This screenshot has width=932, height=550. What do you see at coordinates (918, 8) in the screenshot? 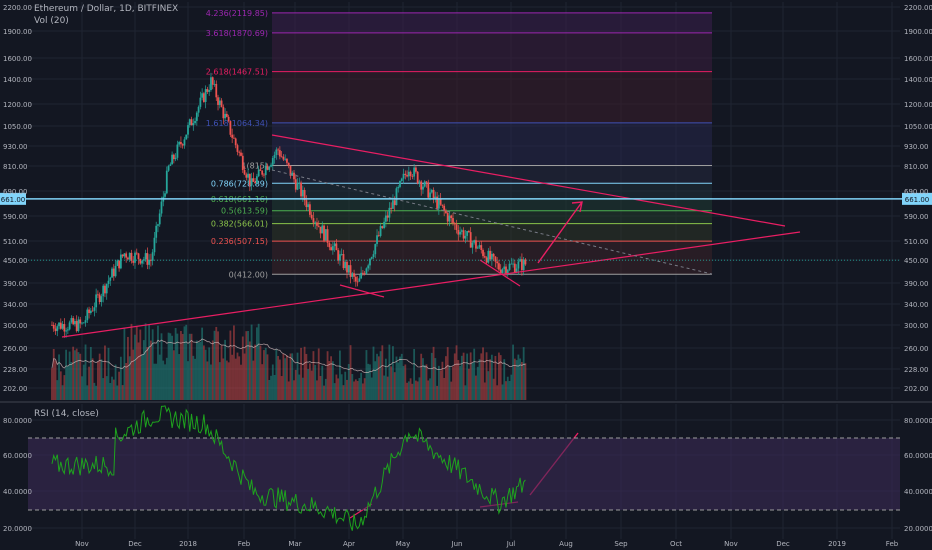
I see `y-tick-label-right: 2200.00` at bounding box center [918, 8].